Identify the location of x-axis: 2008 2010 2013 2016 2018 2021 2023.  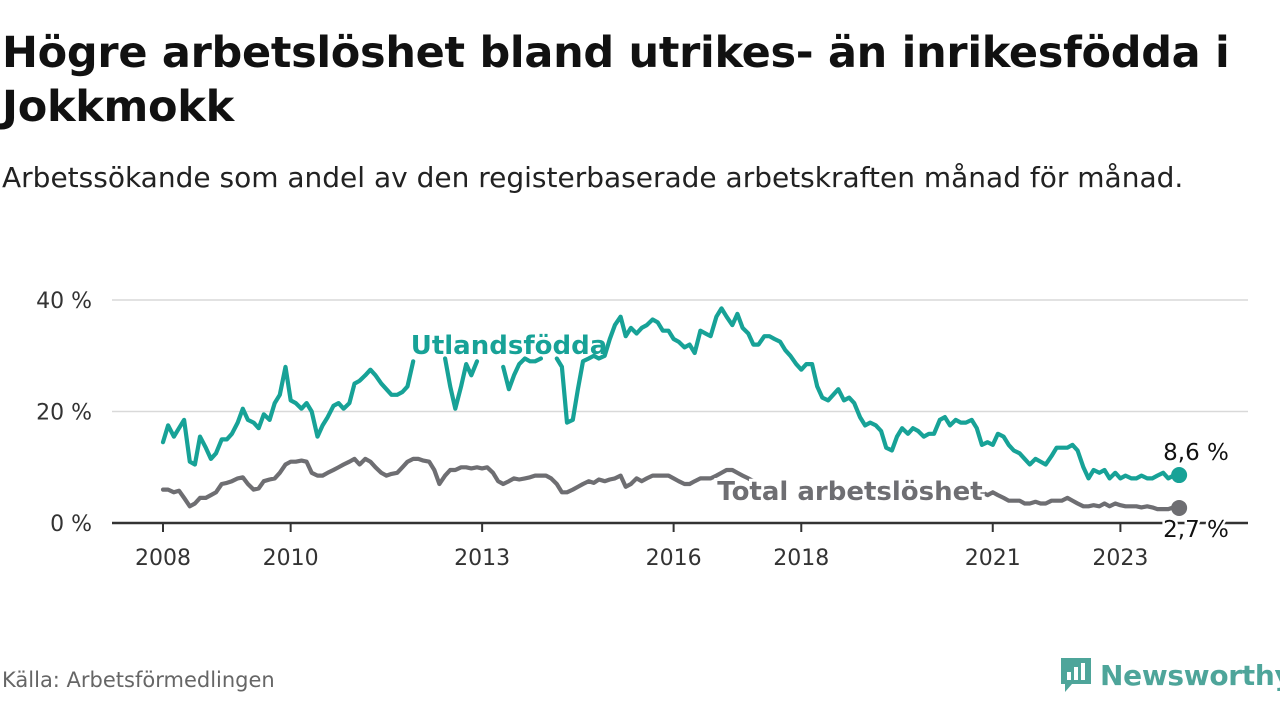
(680, 546).